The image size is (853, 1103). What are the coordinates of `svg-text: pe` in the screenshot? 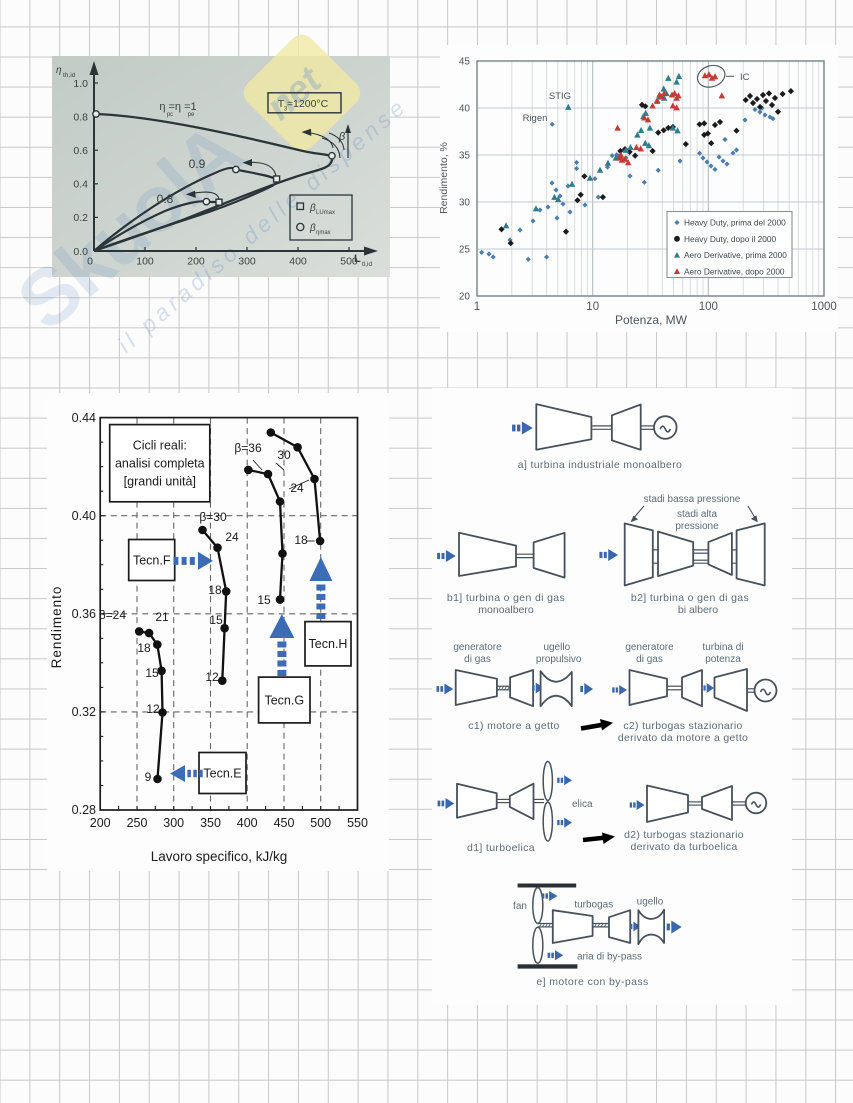 It's located at (191, 115).